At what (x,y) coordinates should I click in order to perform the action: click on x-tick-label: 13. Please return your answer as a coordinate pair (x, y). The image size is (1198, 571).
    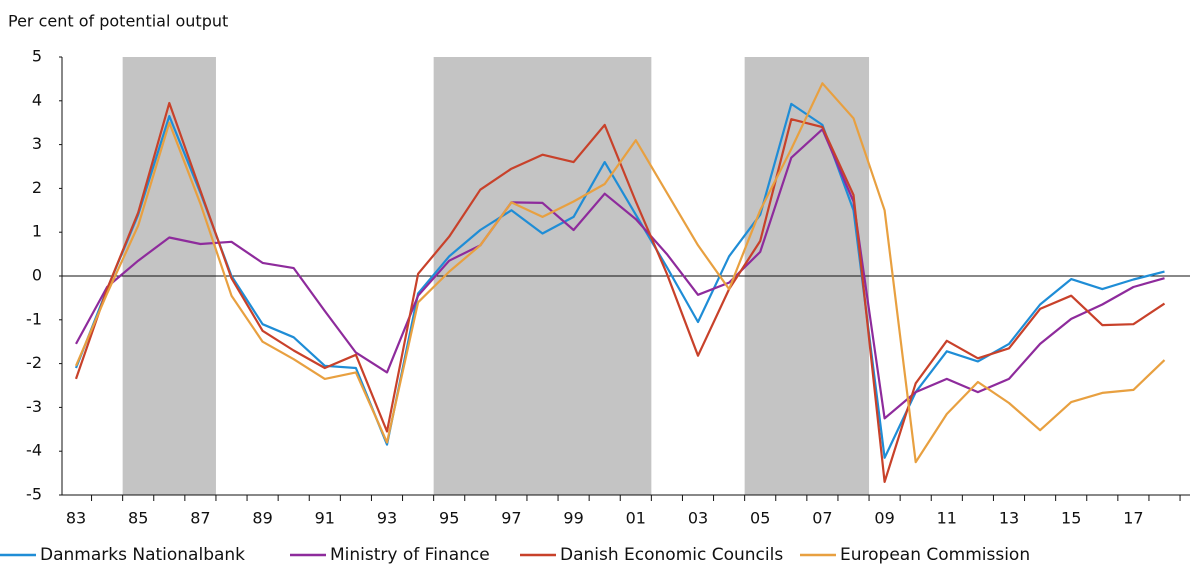
    Looking at the image, I should click on (1009, 518).